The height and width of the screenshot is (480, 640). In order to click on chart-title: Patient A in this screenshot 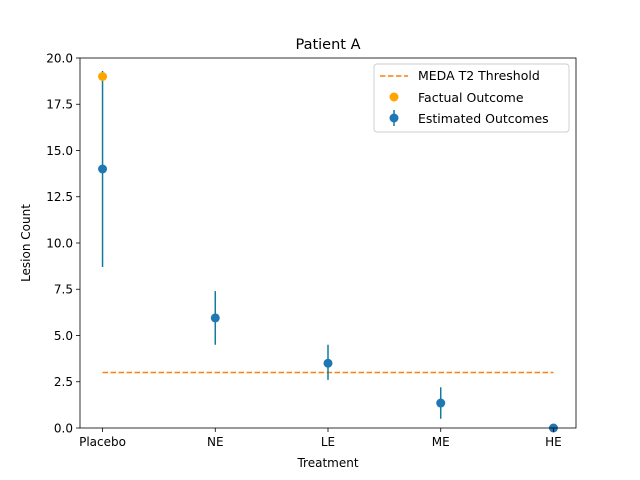, I will do `click(327, 45)`.